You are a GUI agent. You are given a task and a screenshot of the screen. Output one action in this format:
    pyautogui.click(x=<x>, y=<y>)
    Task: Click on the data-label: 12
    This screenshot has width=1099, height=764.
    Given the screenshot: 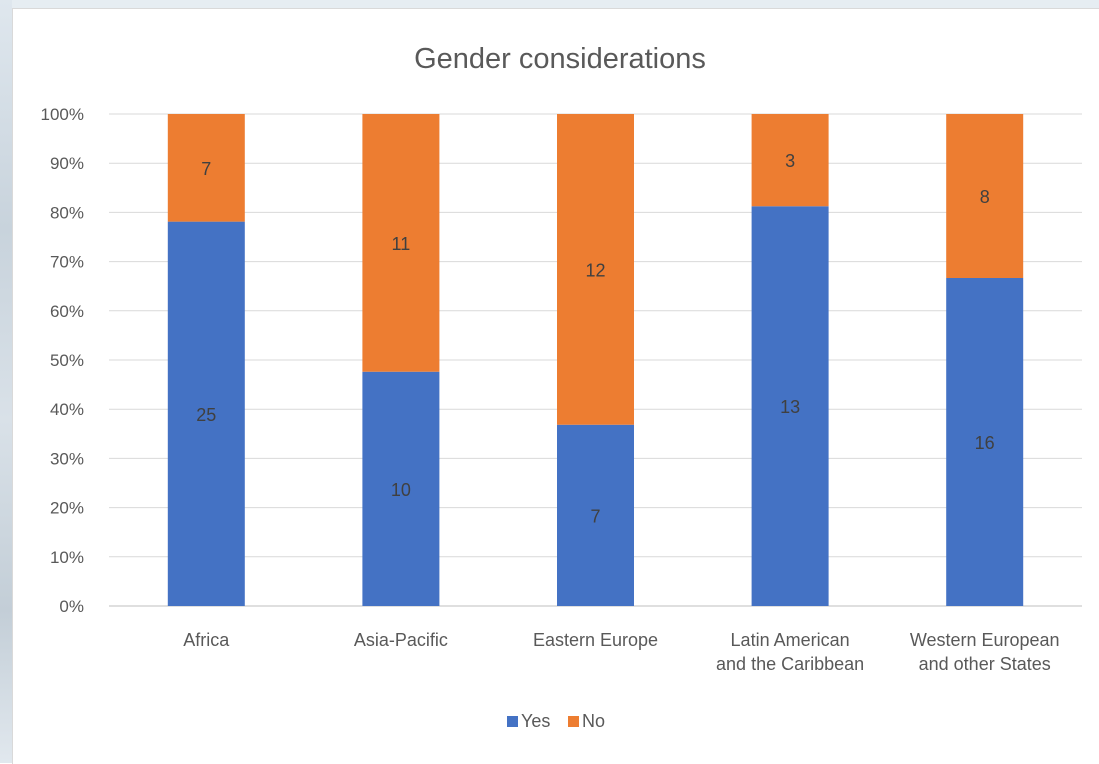 What is the action you would take?
    pyautogui.click(x=595, y=270)
    